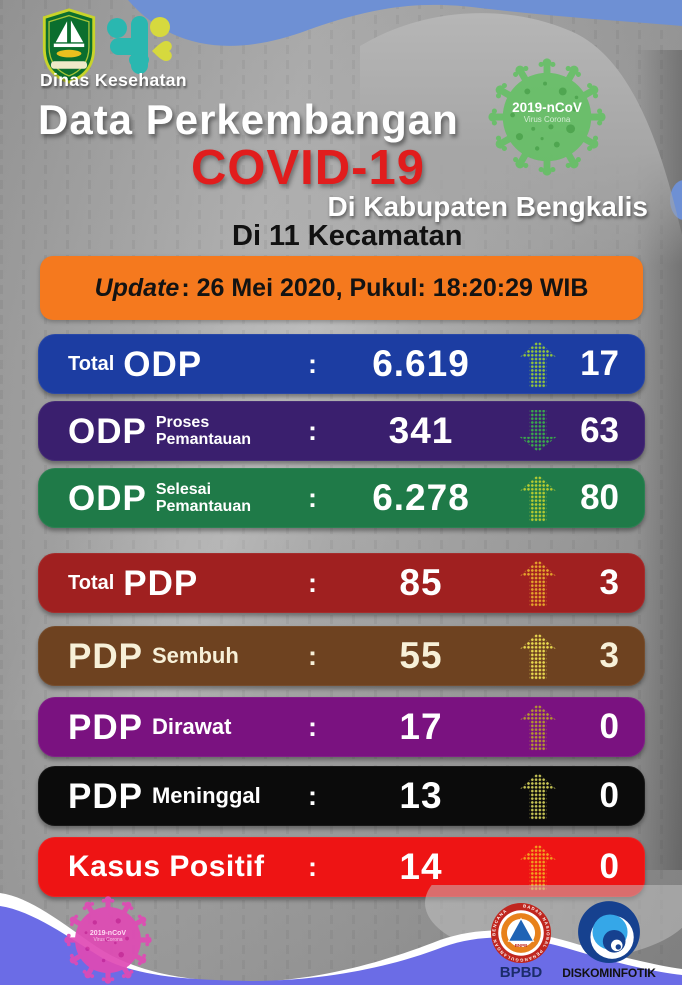 Image resolution: width=682 pixels, height=985 pixels. What do you see at coordinates (609, 932) in the screenshot?
I see `kominfo-logo` at bounding box center [609, 932].